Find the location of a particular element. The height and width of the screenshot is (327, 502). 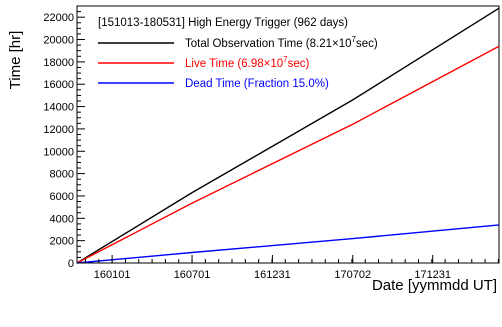

y-tick-label: 12000 is located at coordinates (58, 130).